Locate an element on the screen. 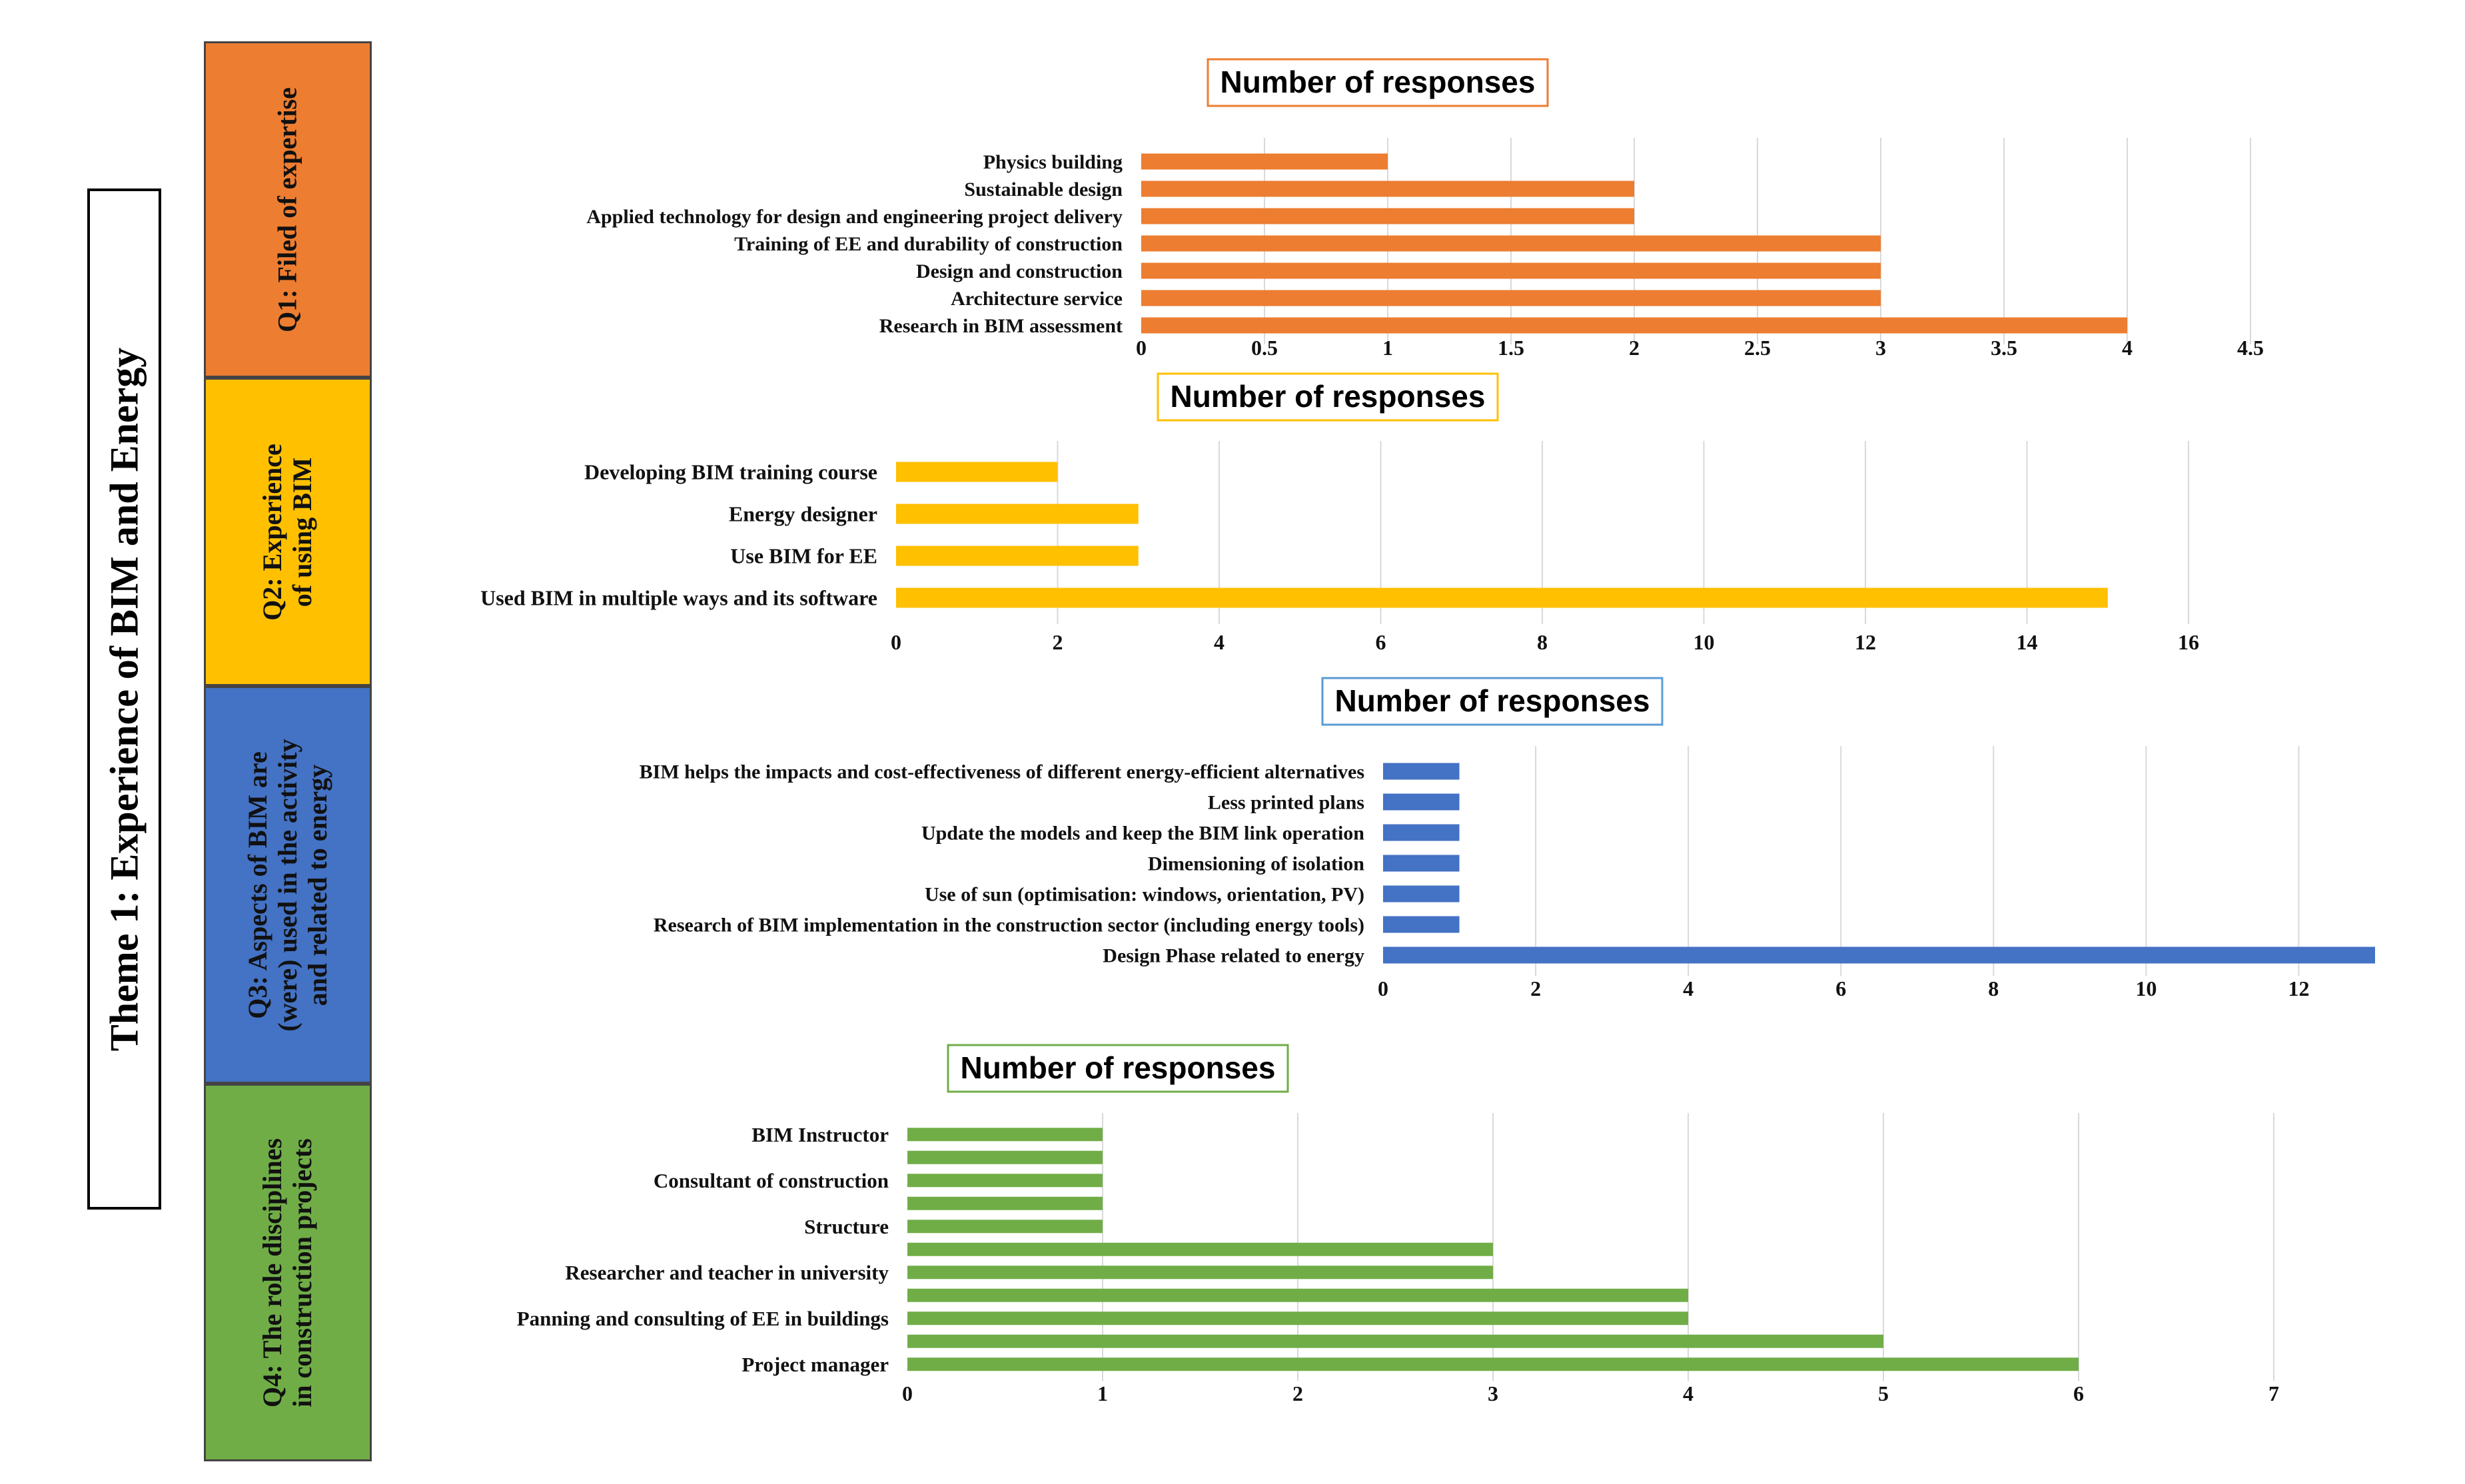 The image size is (2465, 1484). chart-2-tick-label: 10 is located at coordinates (1704, 642).